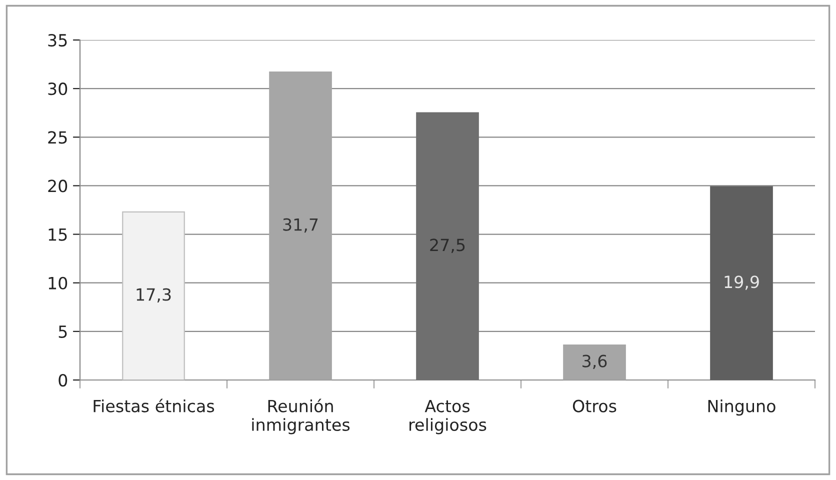  I want to click on y-tick-label: 5, so click(62, 332).